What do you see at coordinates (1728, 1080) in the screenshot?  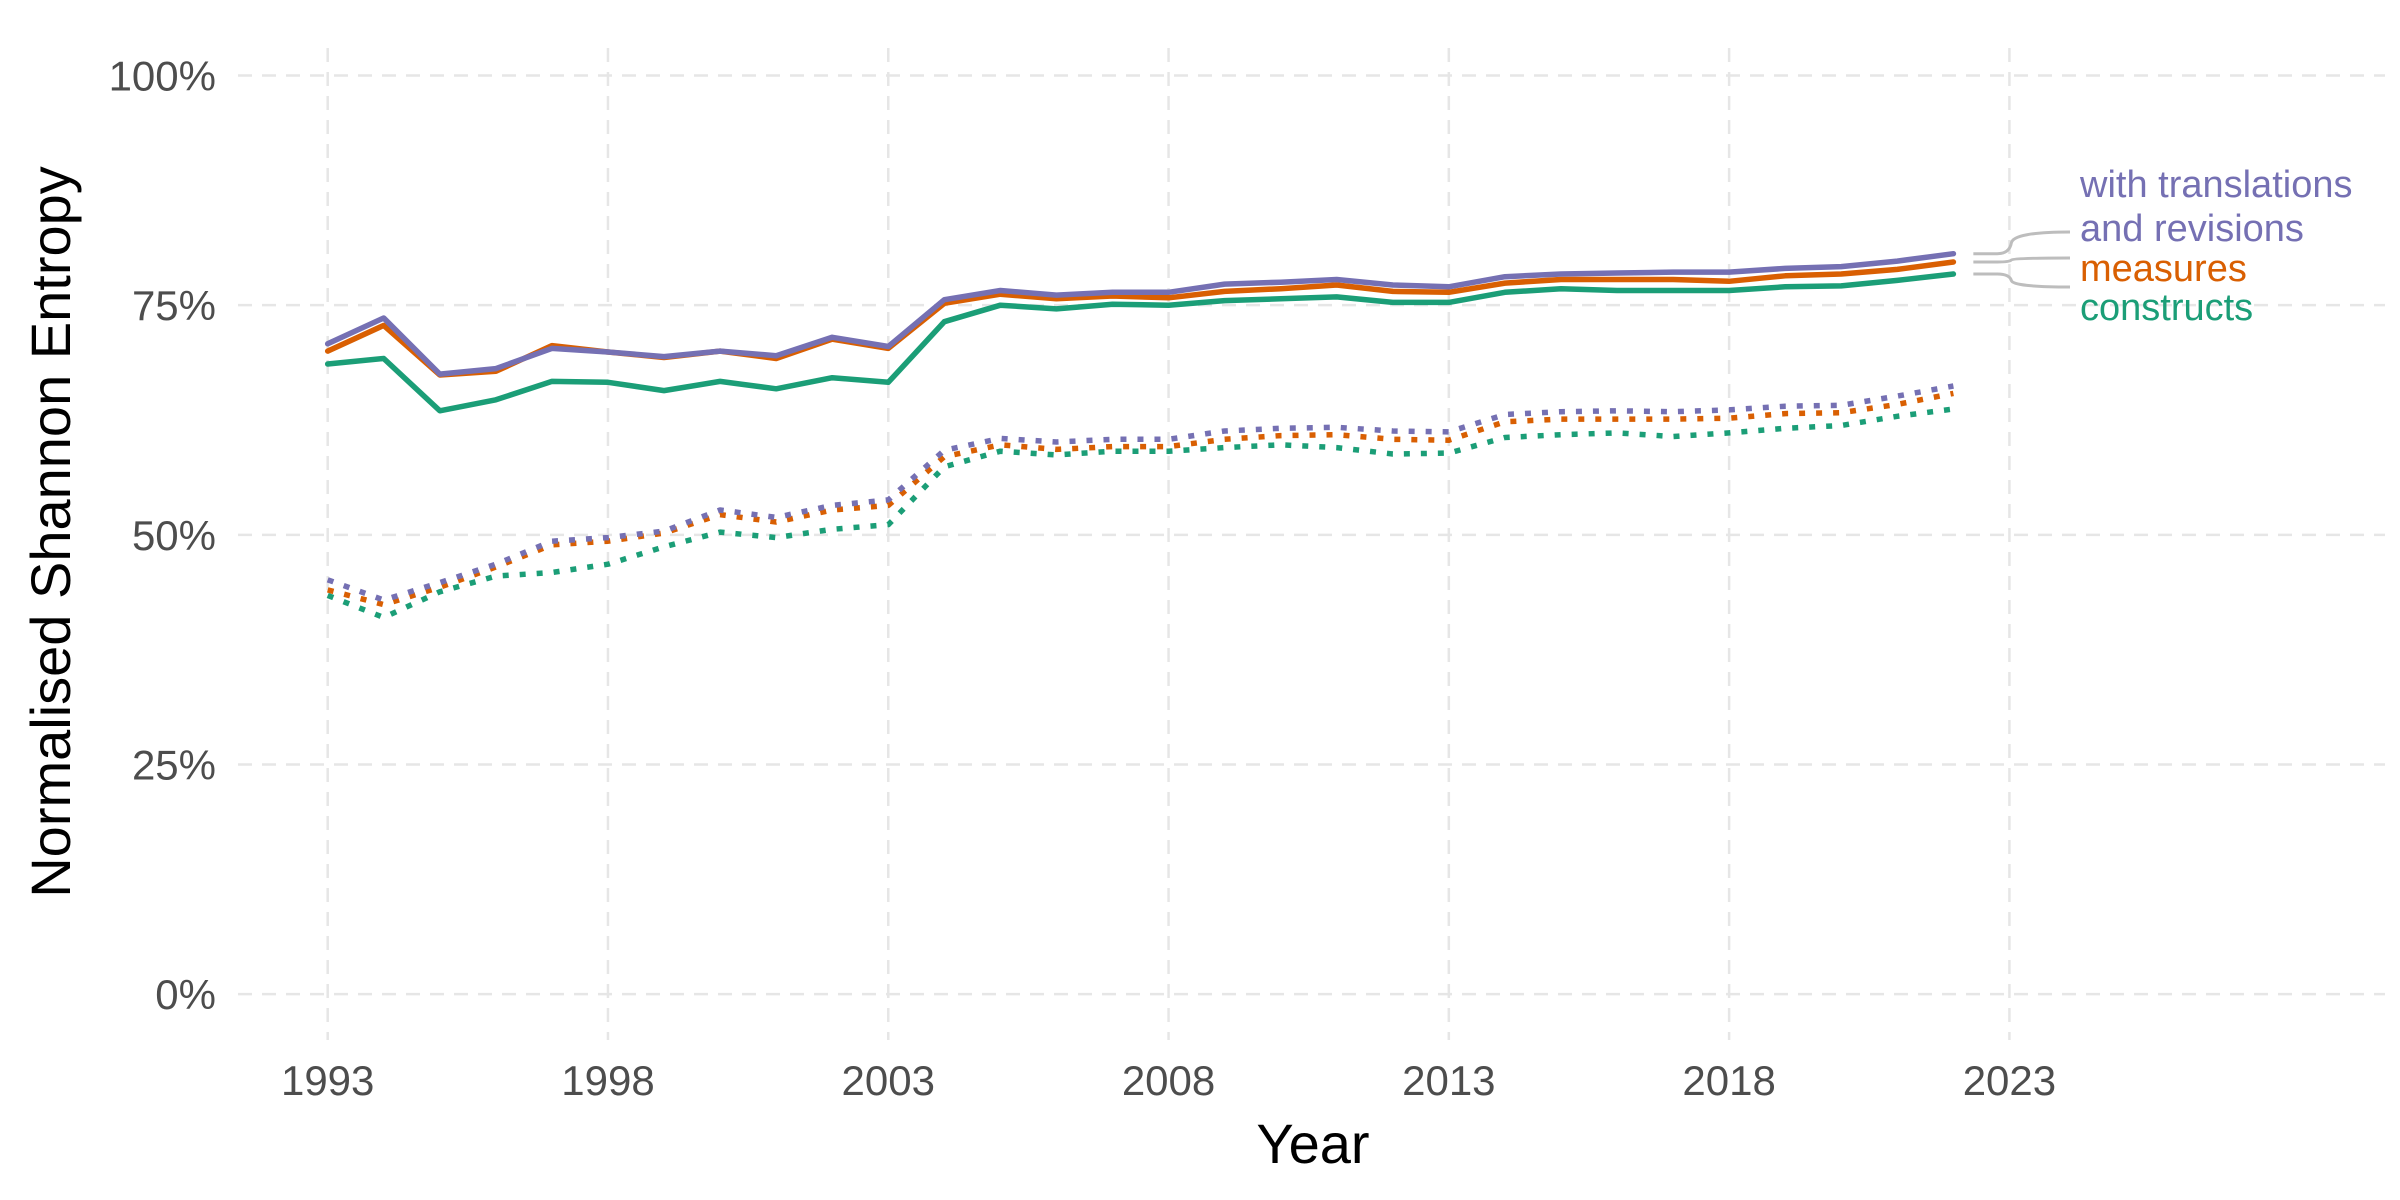 I see `x-tick-label: 2018` at bounding box center [1728, 1080].